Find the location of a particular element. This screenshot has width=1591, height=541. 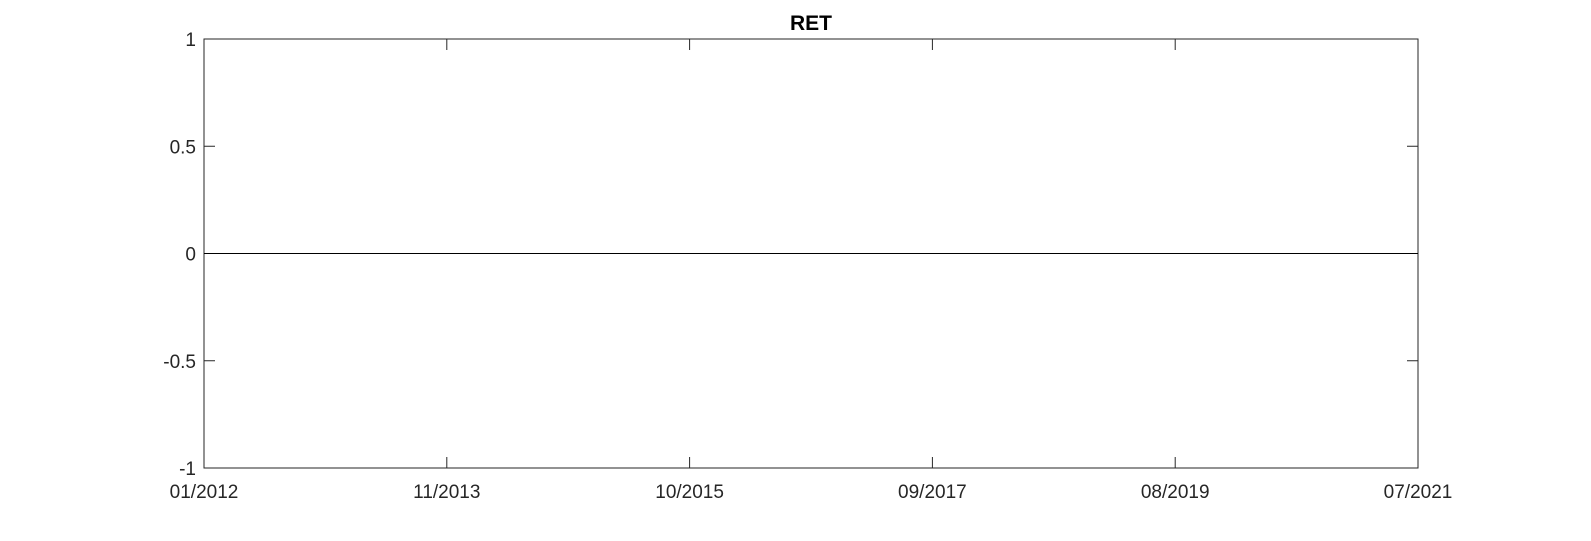

y-tick-label: -0.5 is located at coordinates (179, 362).